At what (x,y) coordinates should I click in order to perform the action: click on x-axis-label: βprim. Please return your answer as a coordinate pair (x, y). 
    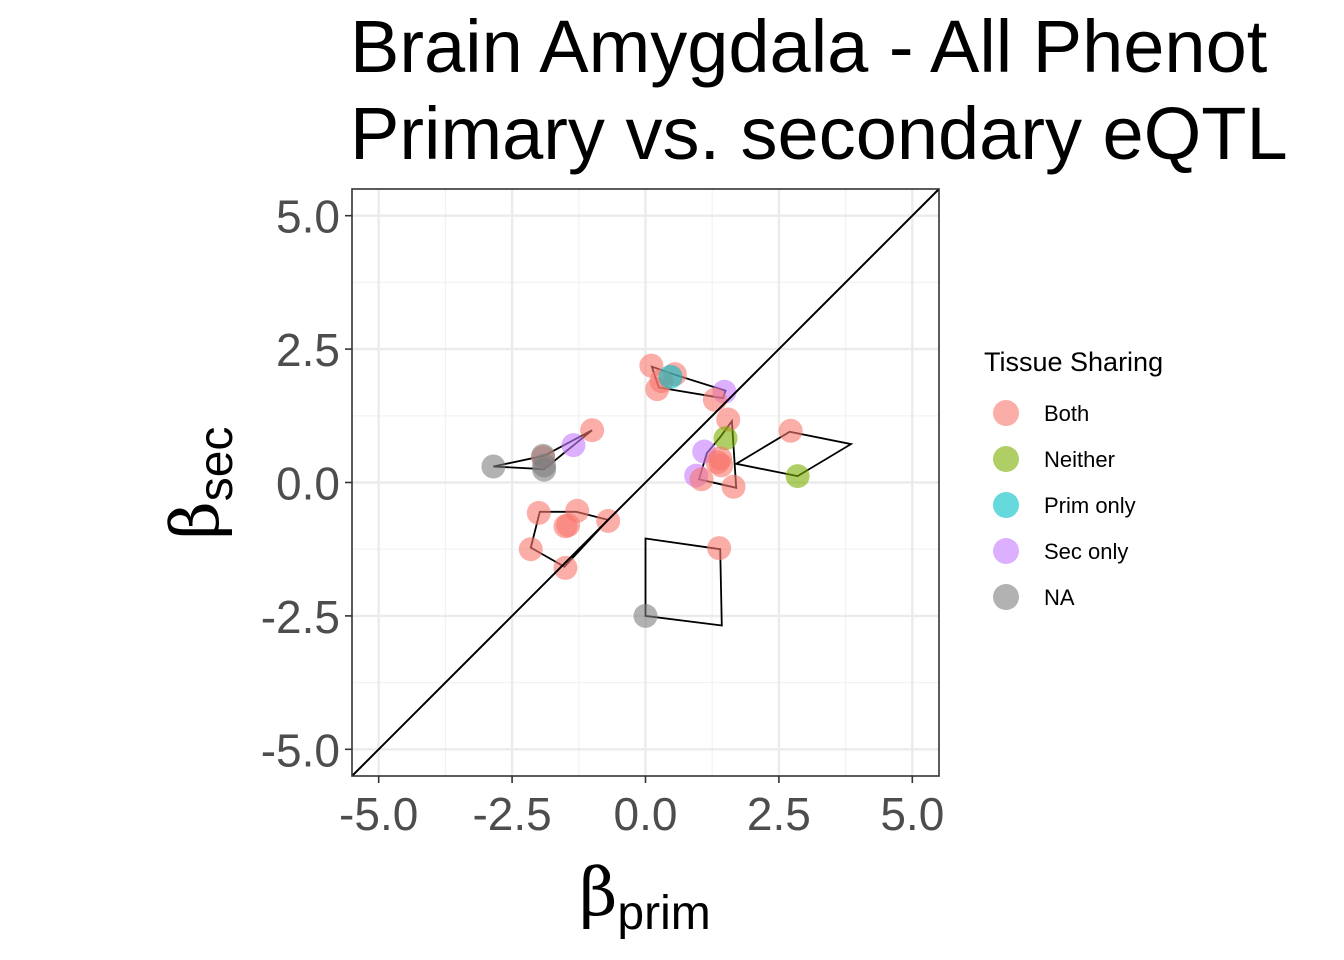
    Looking at the image, I should click on (644, 897).